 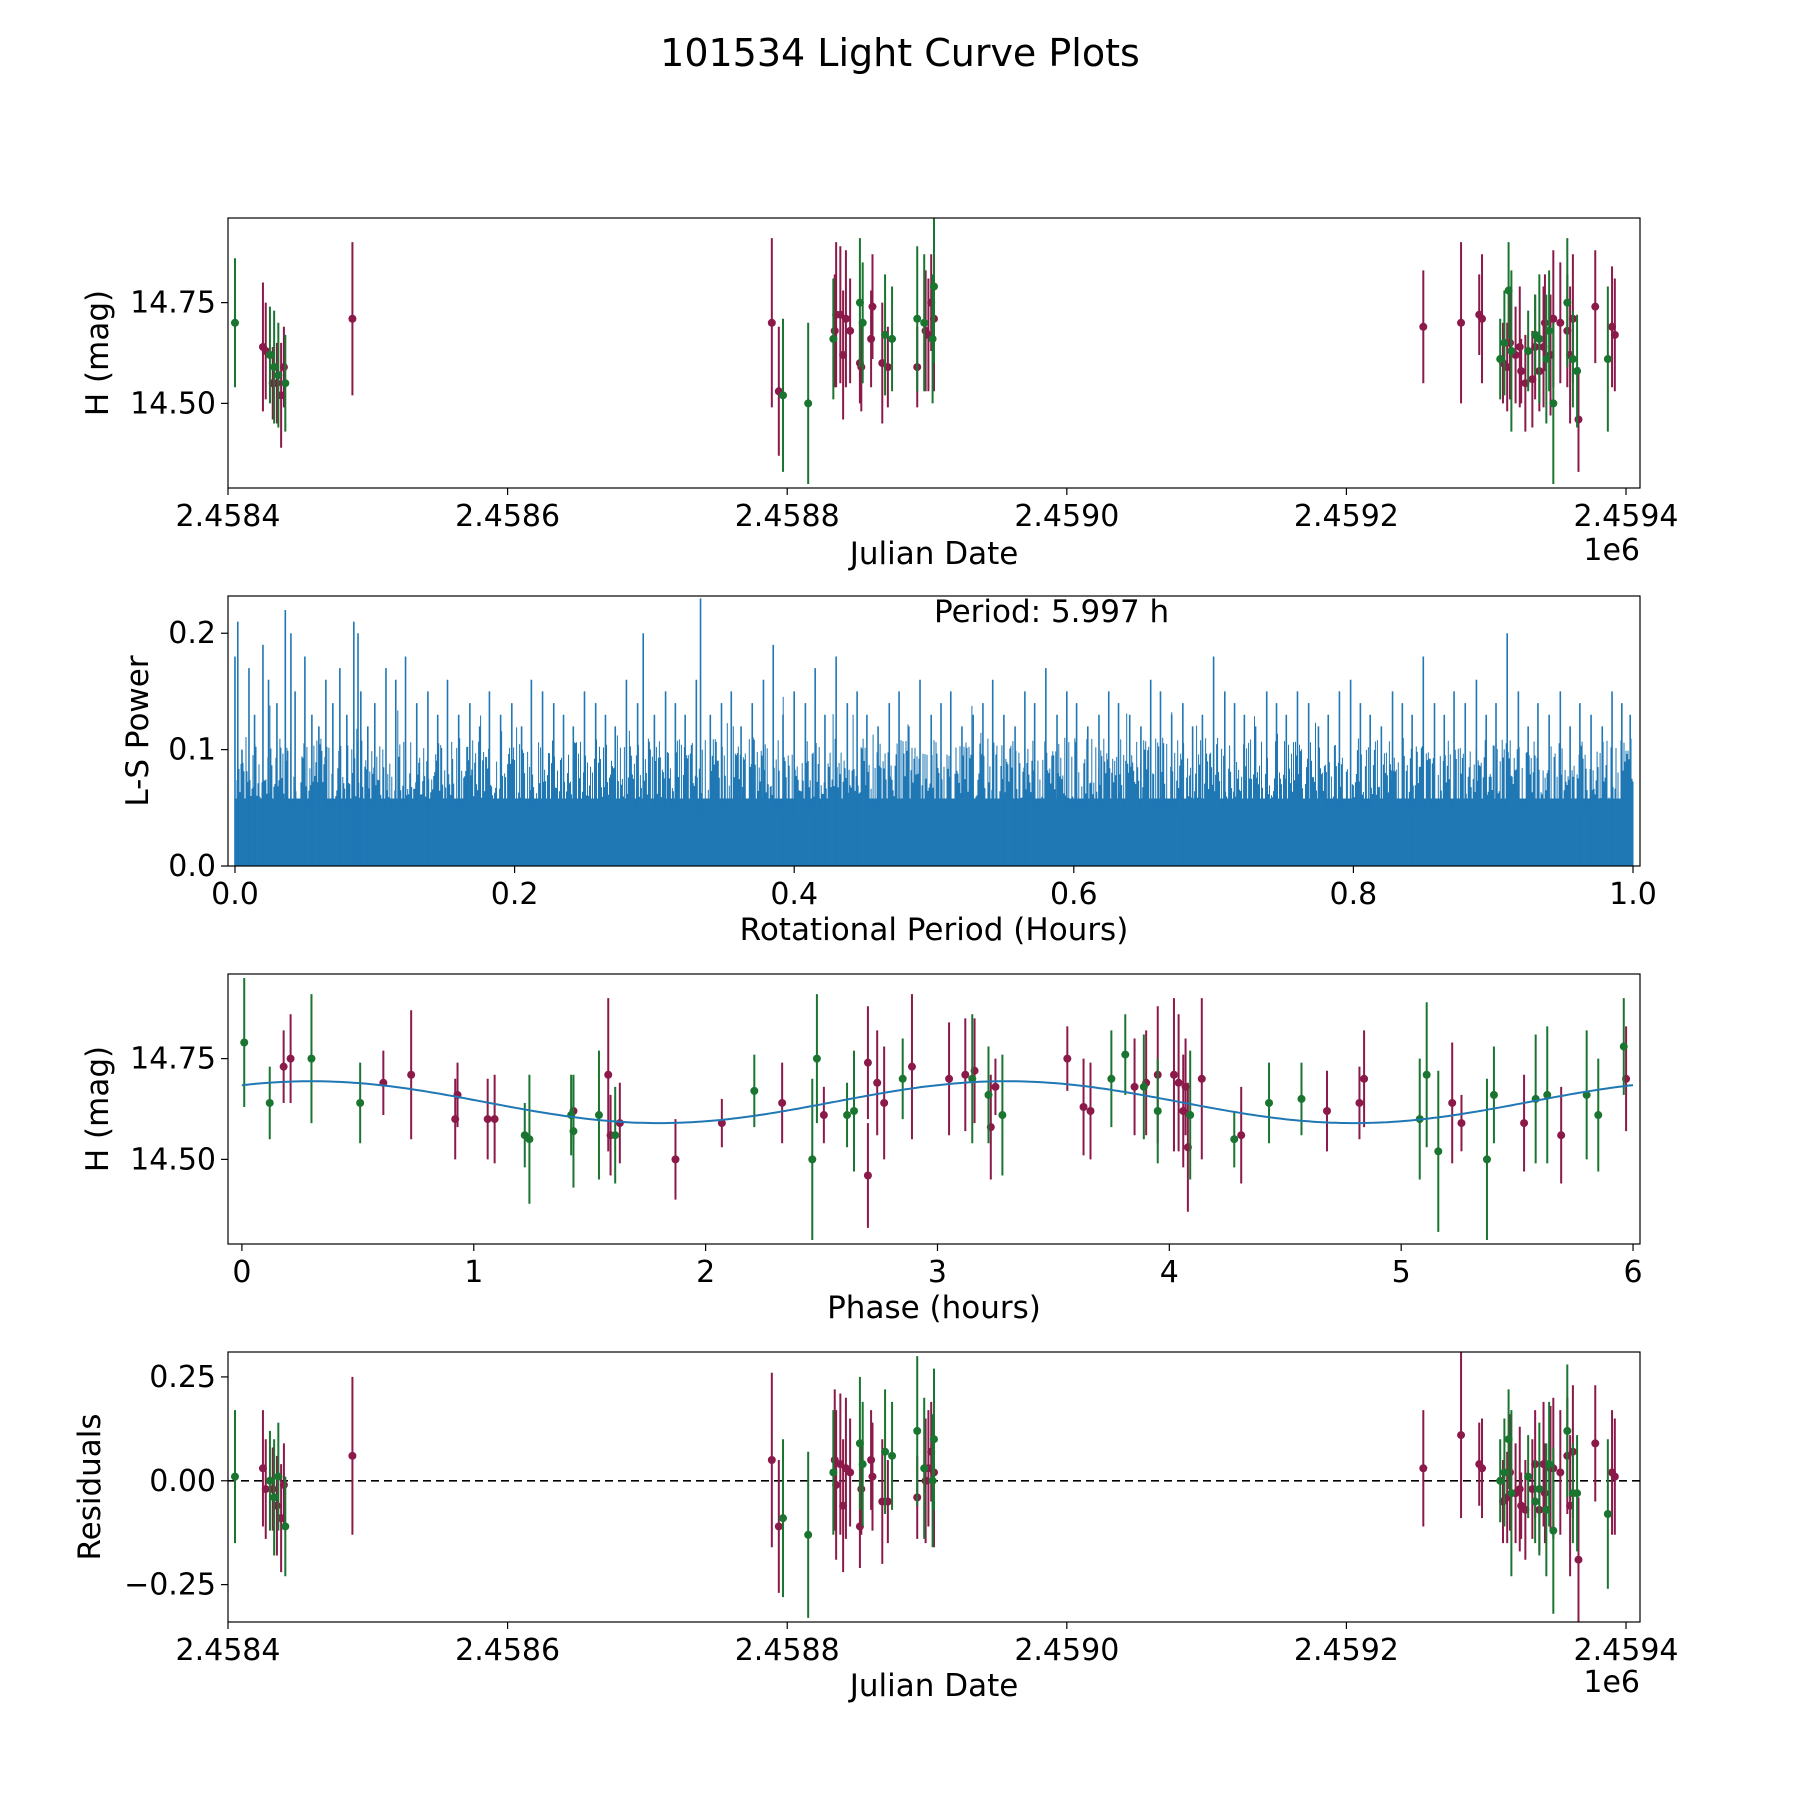 What do you see at coordinates (473, 1272) in the screenshot?
I see `x-tick-label: 1` at bounding box center [473, 1272].